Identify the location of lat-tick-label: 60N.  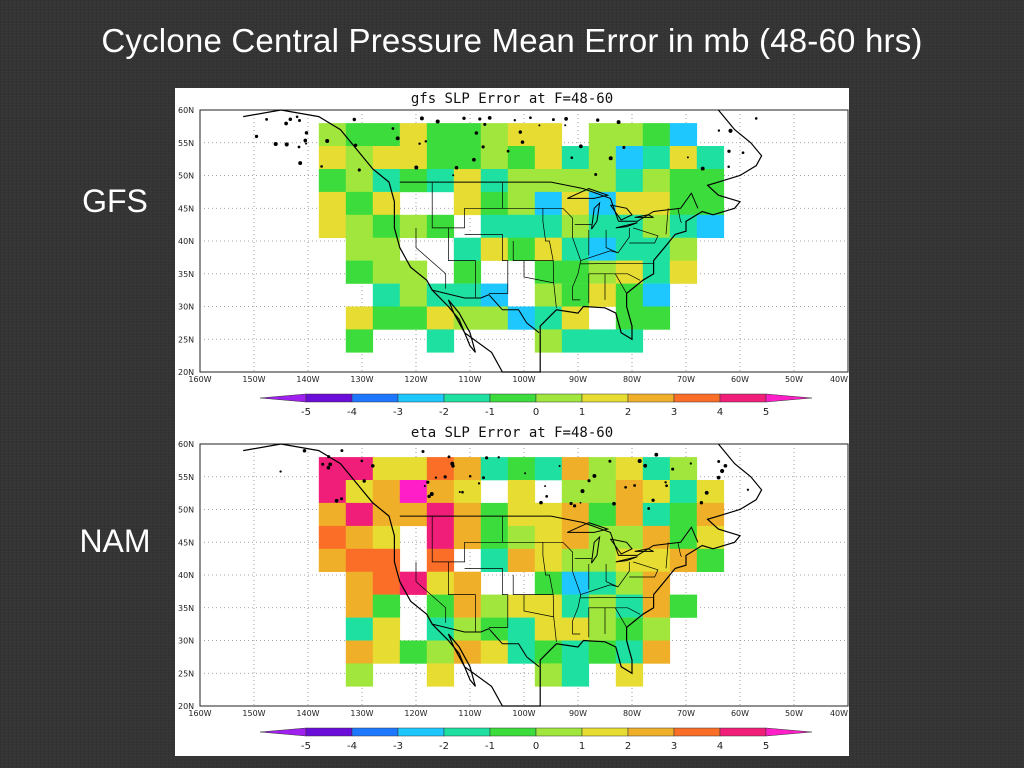
(186, 444).